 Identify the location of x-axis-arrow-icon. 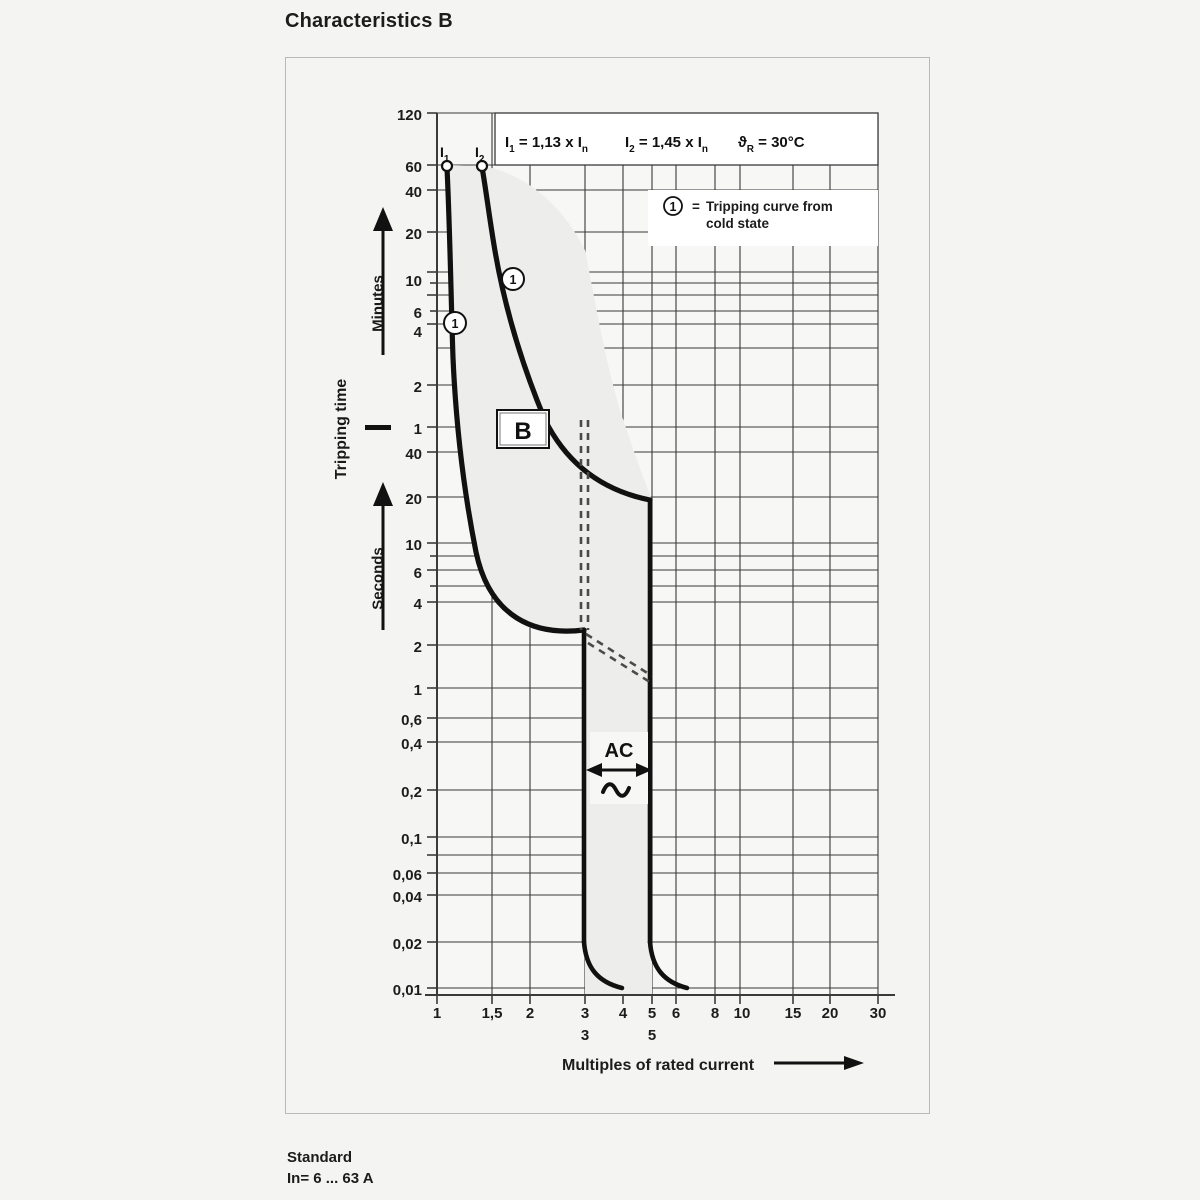
(819, 1063).